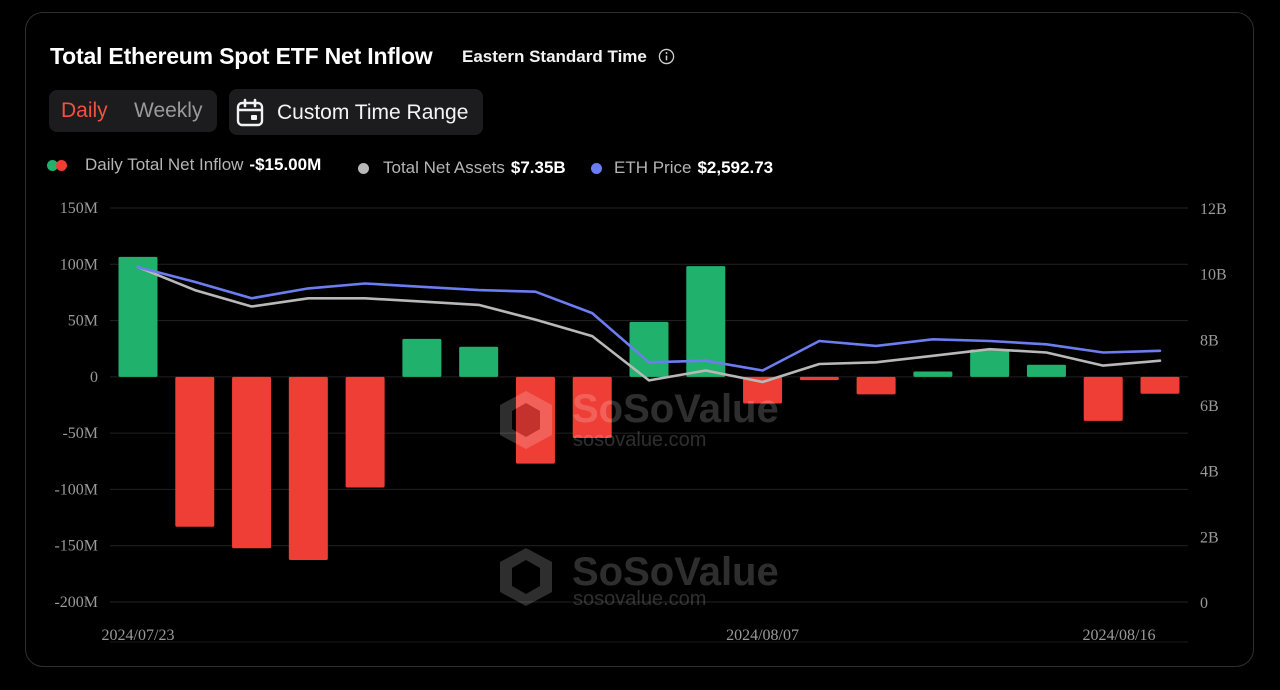 This screenshot has height=690, width=1280. I want to click on legend-price: ETH Price $2,592.73, so click(693, 168).